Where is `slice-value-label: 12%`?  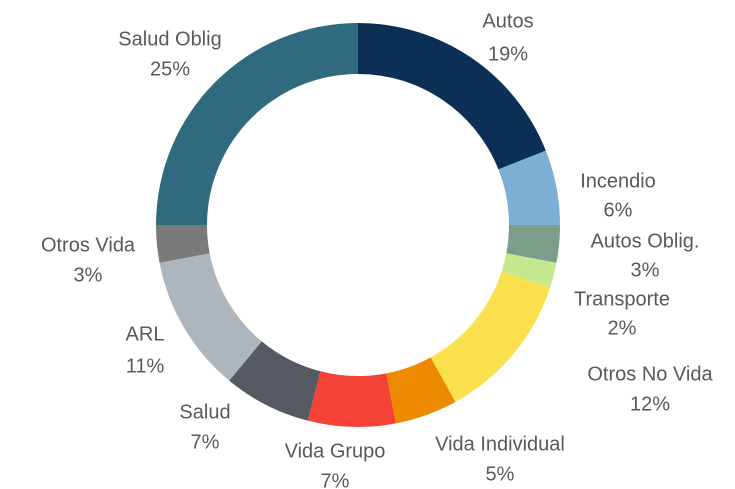
slice-value-label: 12% is located at coordinates (650, 404).